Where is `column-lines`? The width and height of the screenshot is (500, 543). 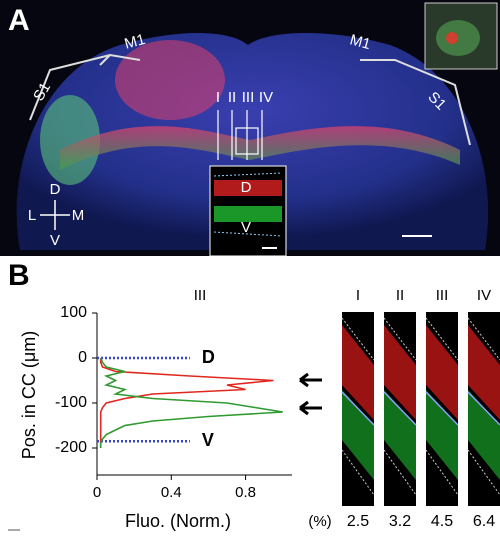 column-lines is located at coordinates (240, 135).